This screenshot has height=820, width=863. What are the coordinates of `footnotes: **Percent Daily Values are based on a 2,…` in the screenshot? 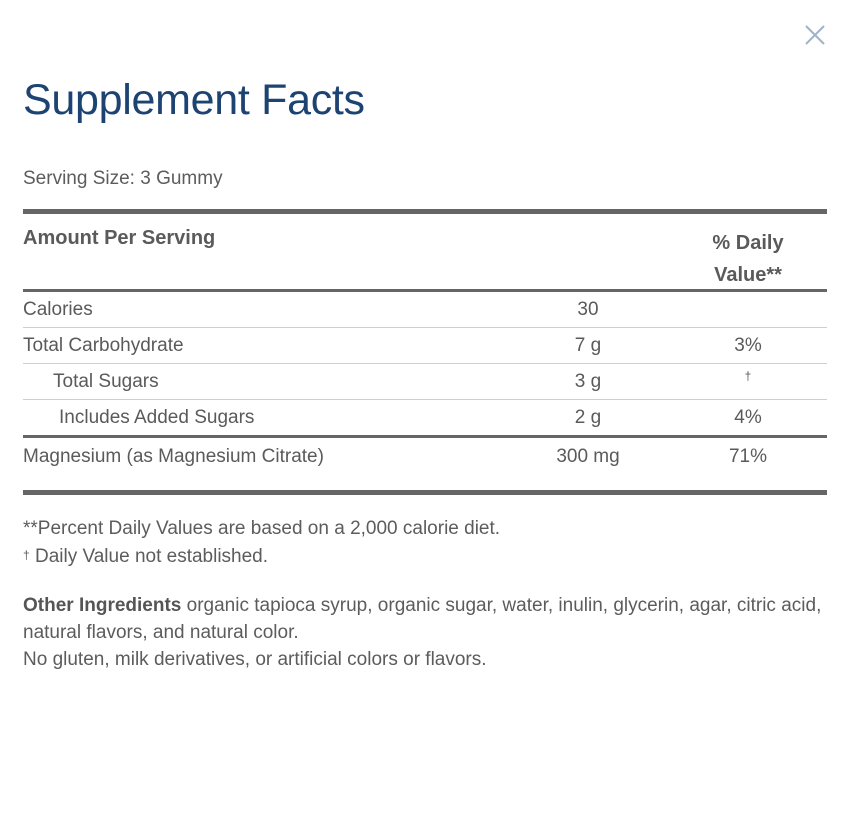 It's located at (261, 542).